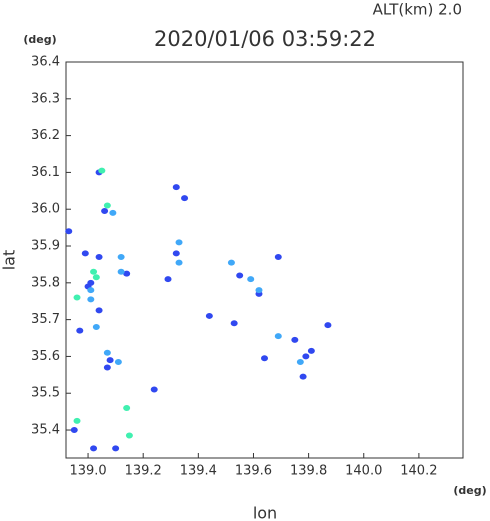  What do you see at coordinates (45, 98) in the screenshot?
I see `y-tick-label: 36.3` at bounding box center [45, 98].